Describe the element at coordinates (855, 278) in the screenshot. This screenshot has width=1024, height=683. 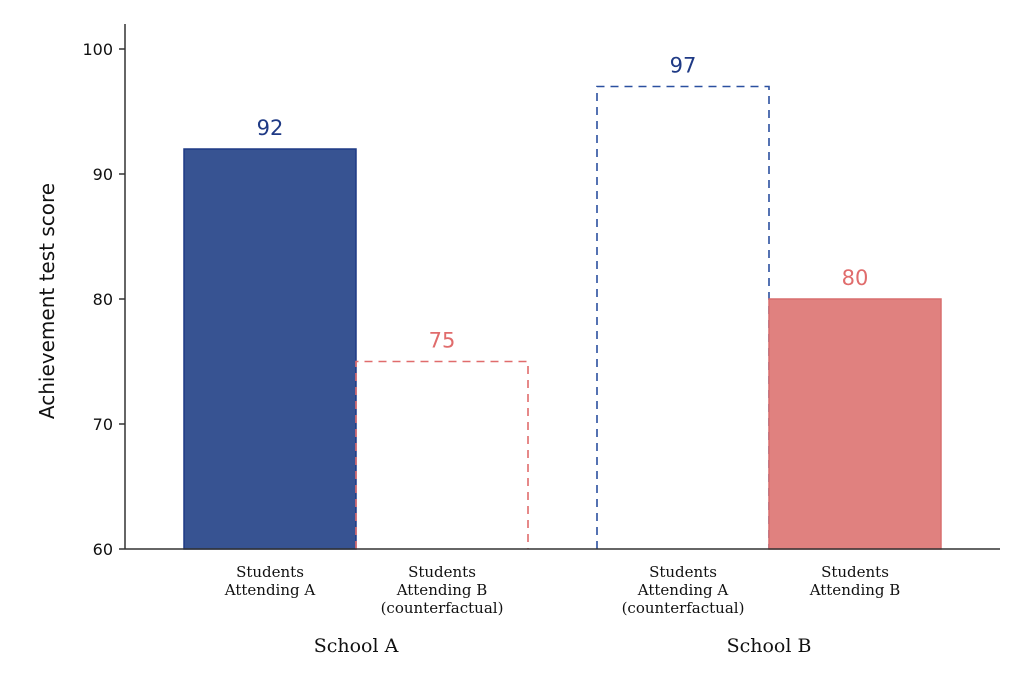
I see `bar-value-label: 80` at that location.